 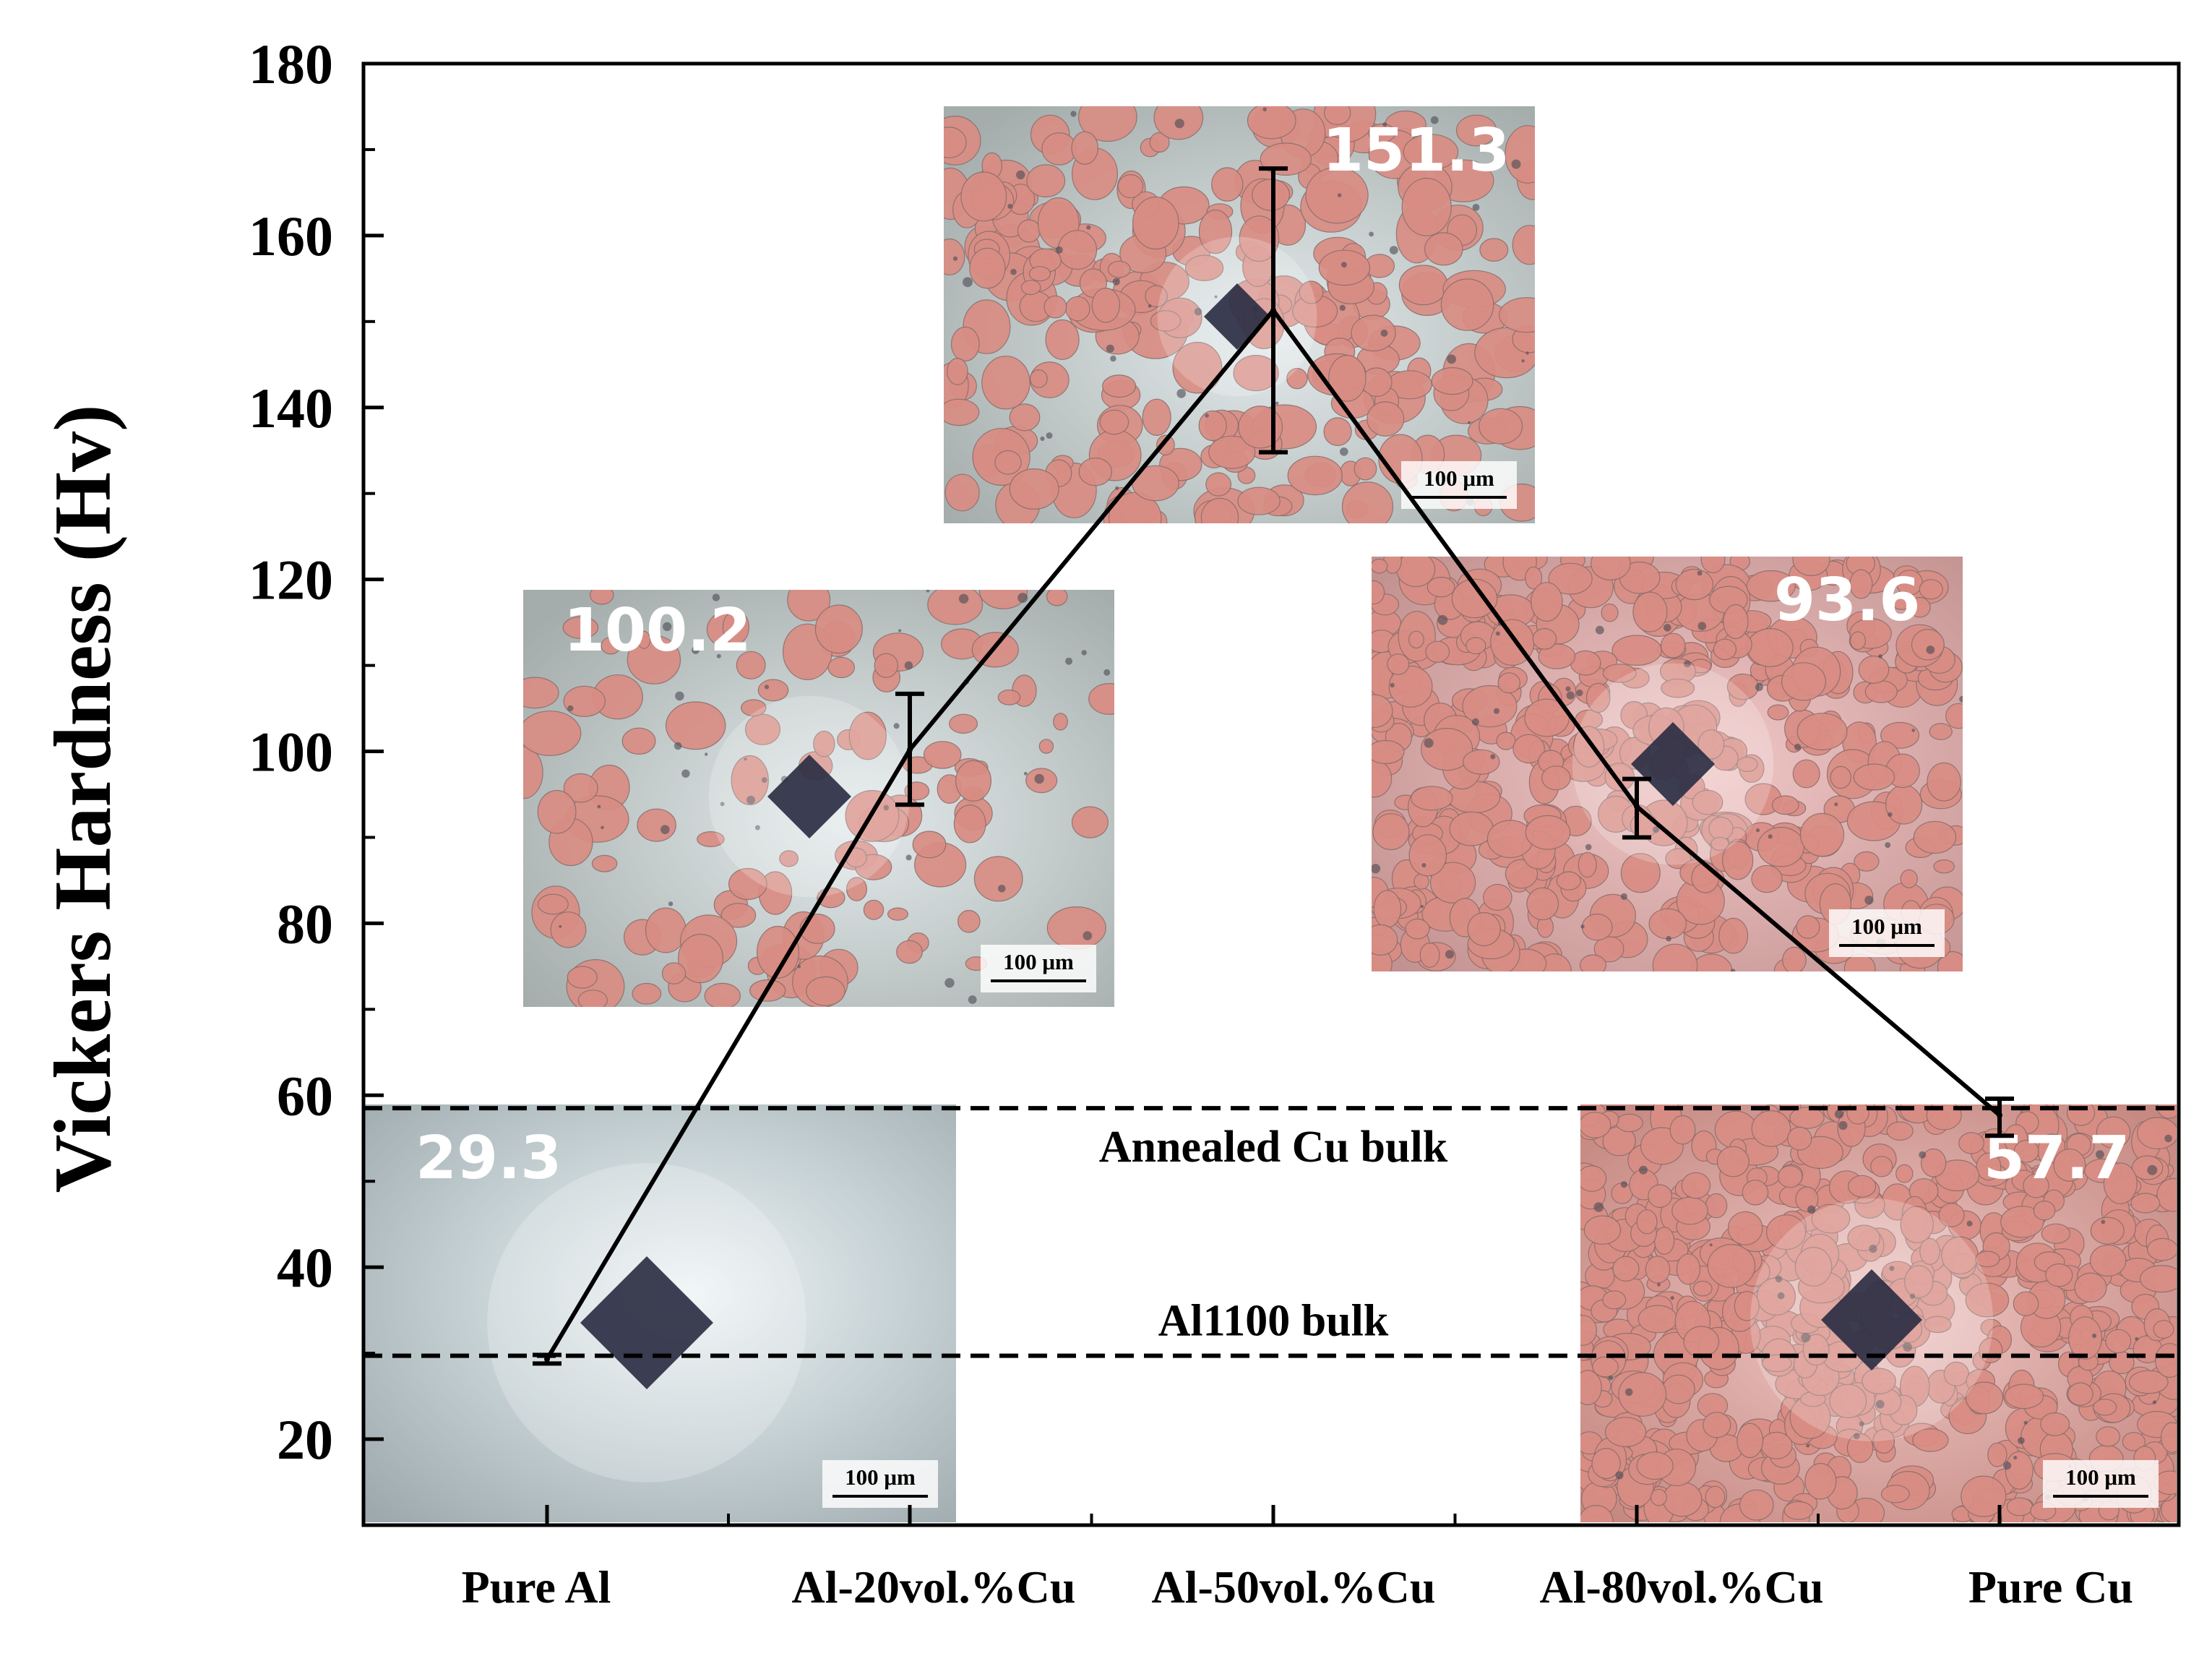 What do you see at coordinates (291, 408) in the screenshot?
I see `y-tick-label: 140` at bounding box center [291, 408].